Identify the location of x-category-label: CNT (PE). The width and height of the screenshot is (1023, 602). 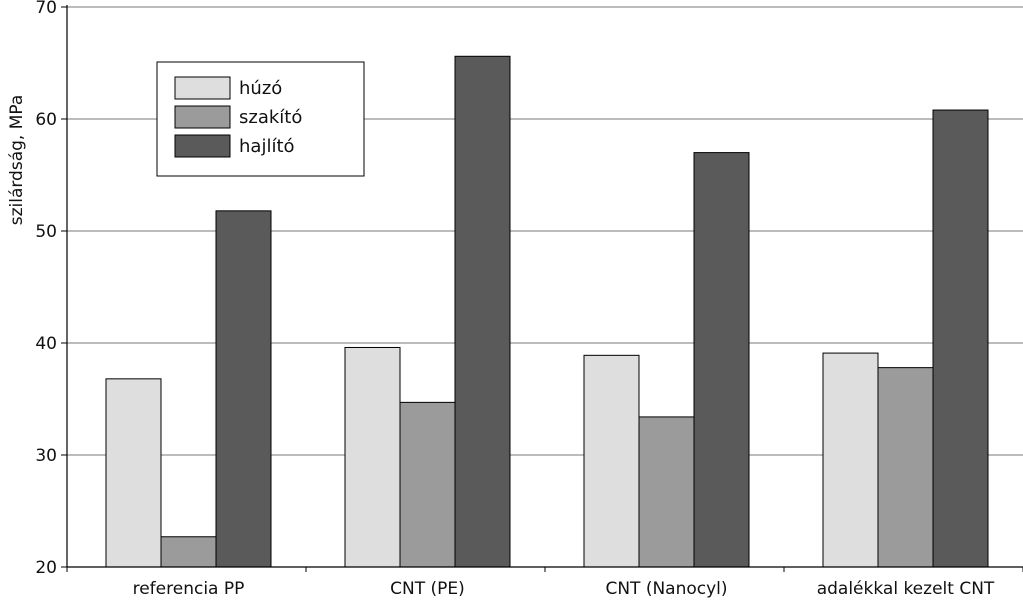
(427, 589).